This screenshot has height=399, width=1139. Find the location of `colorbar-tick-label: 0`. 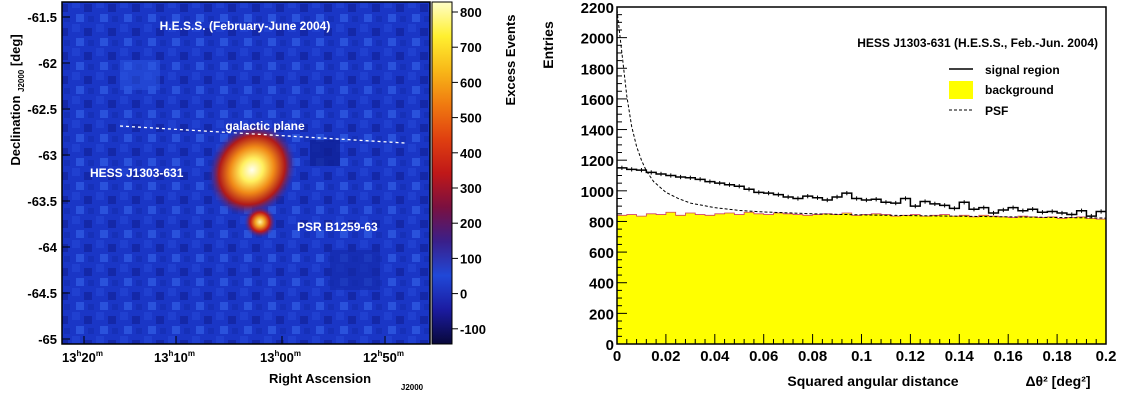

colorbar-tick-label: 0 is located at coordinates (463, 294).